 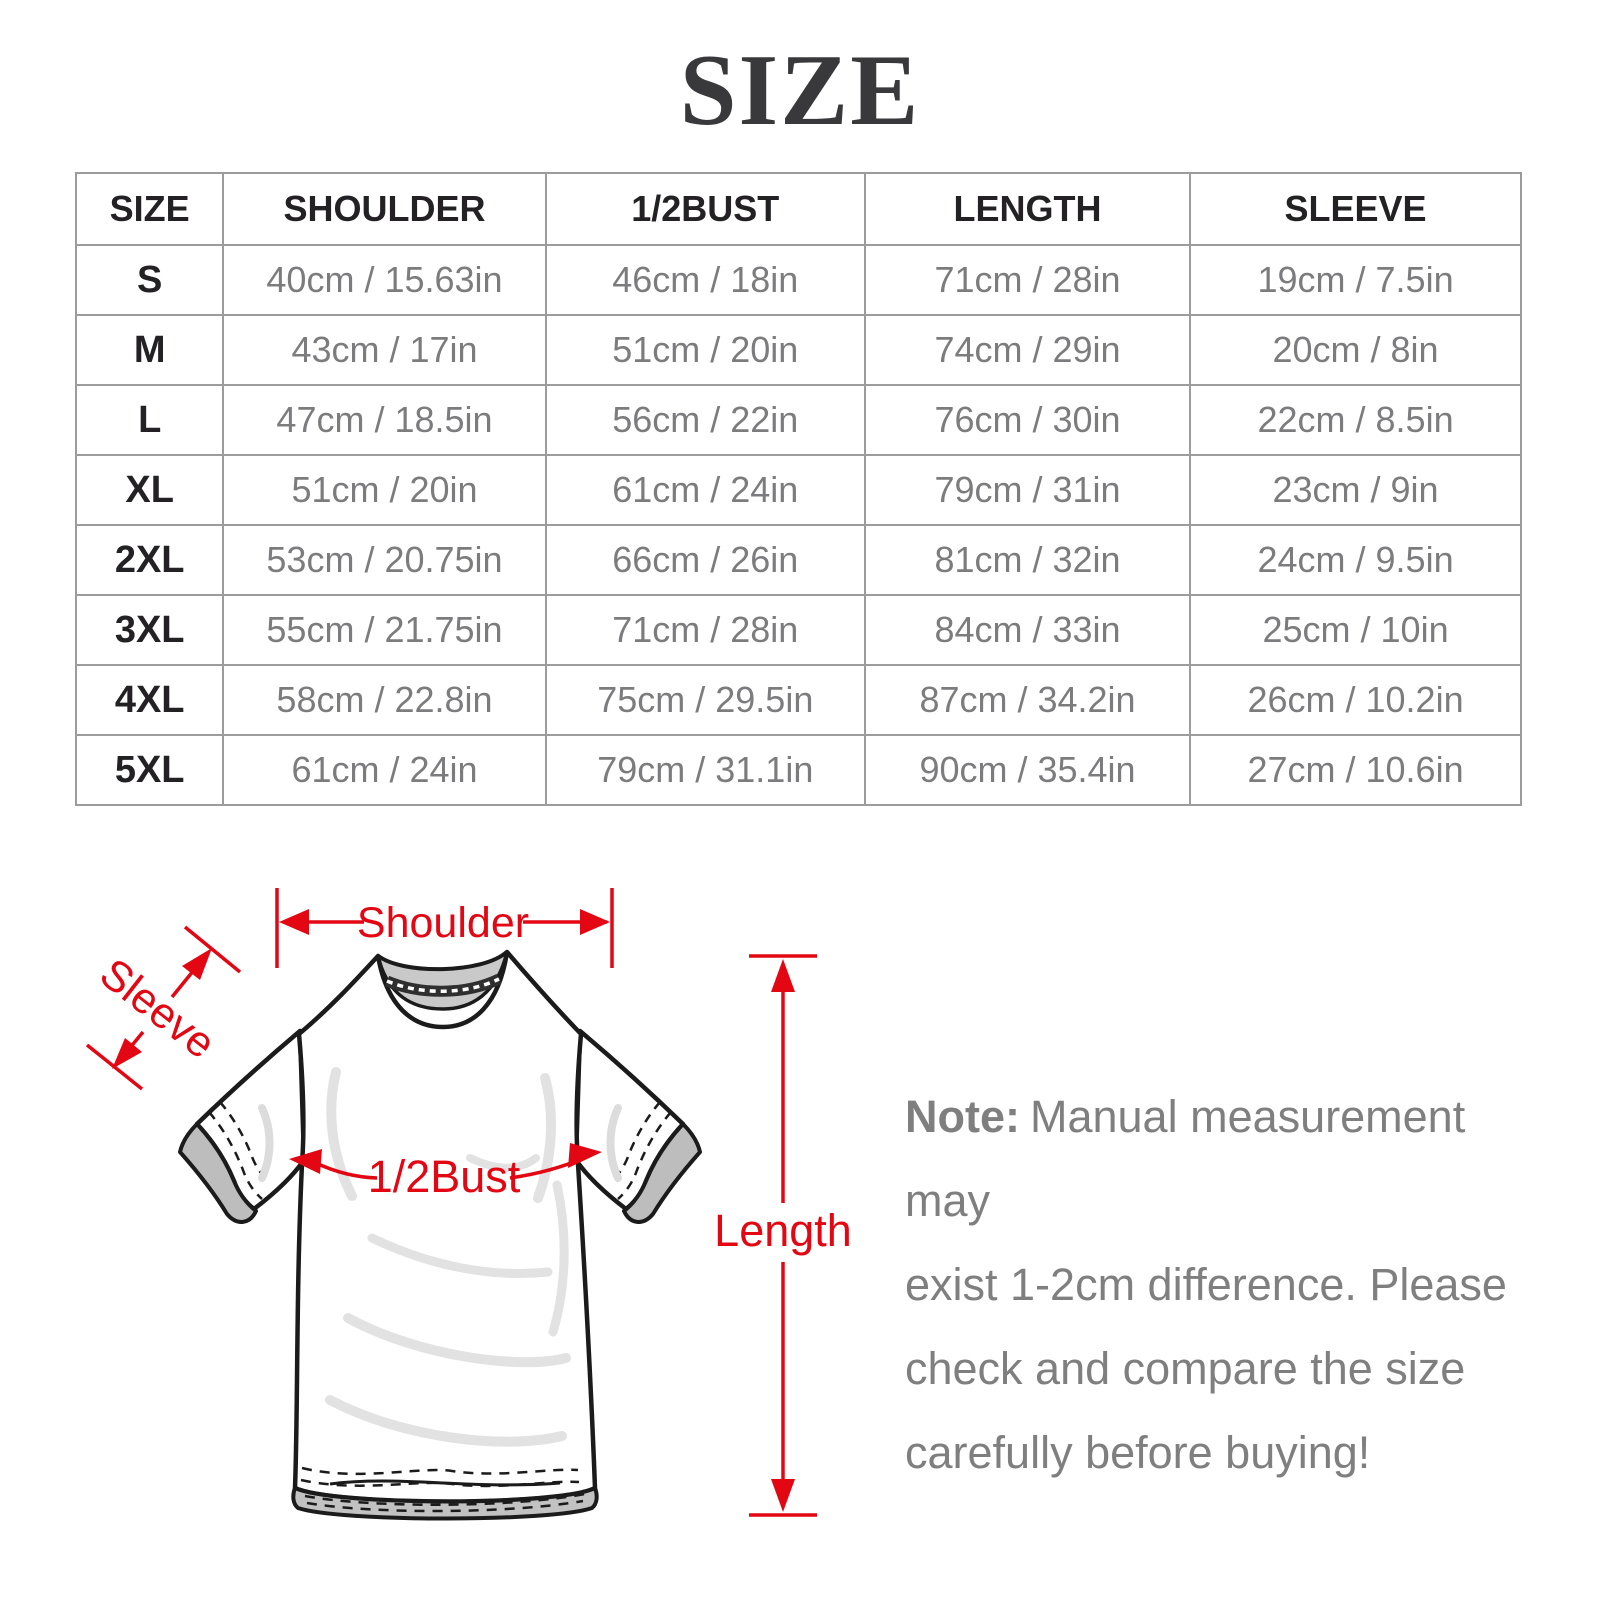 I want to click on size-cell: M, so click(x=149, y=350).